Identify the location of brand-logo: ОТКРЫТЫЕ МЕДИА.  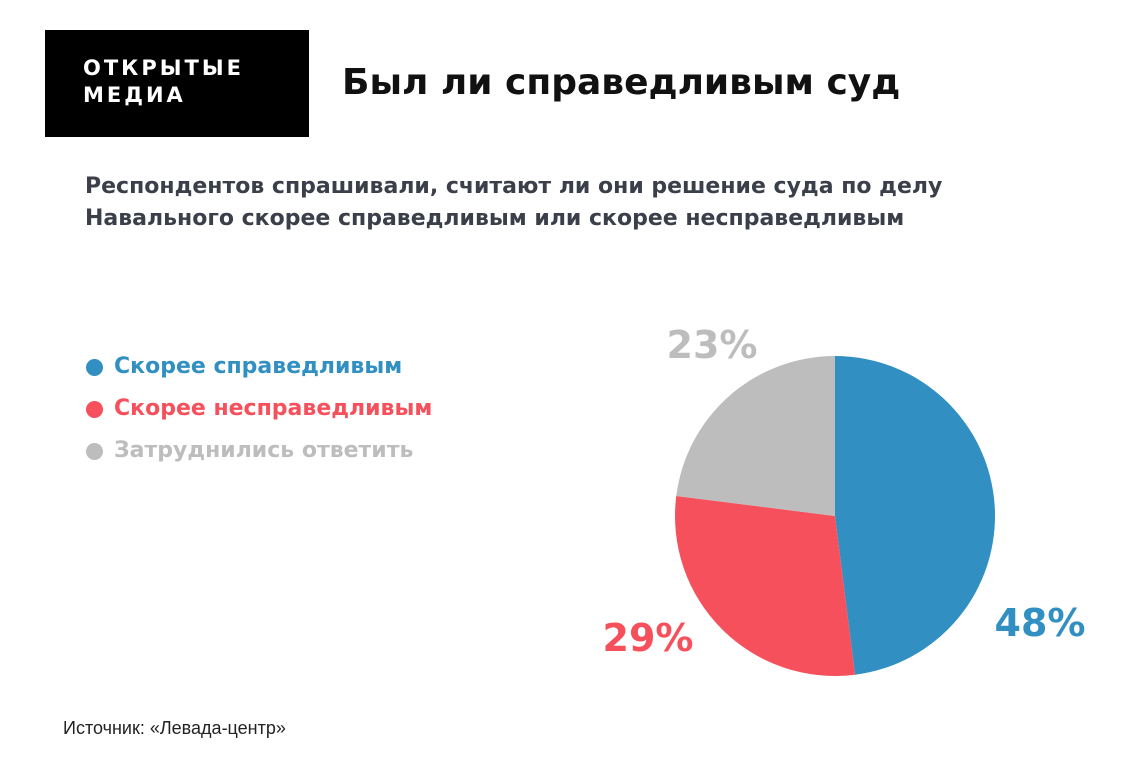
(177, 83).